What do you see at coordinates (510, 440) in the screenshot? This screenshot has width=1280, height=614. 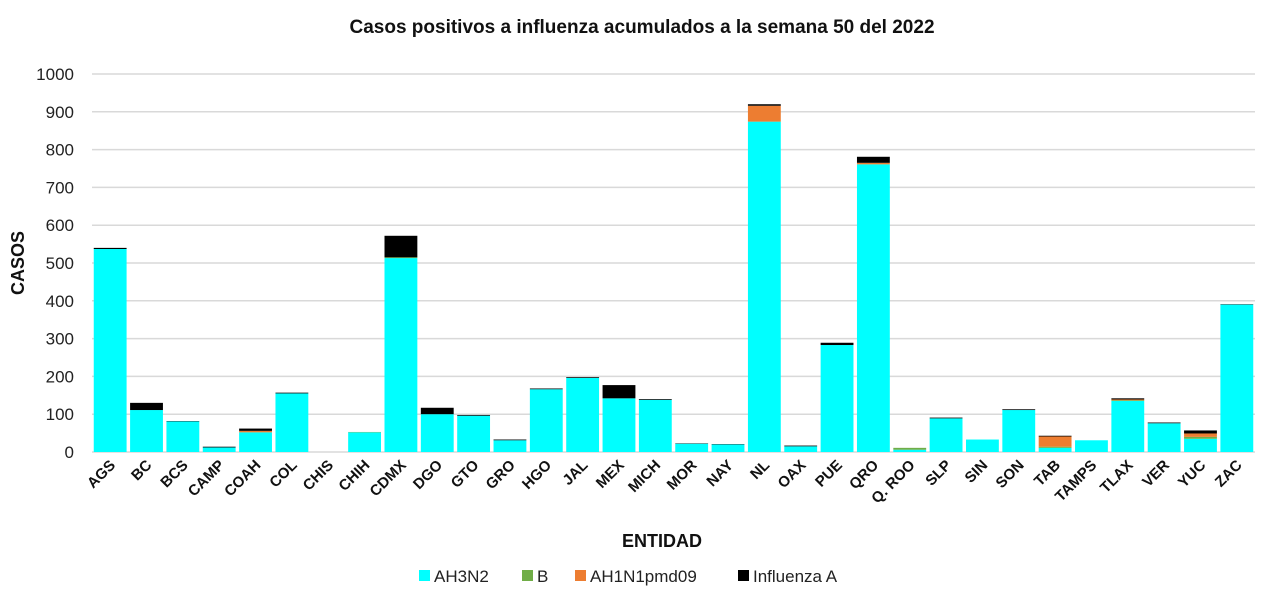 I see `bar-gro-influenza-a` at bounding box center [510, 440].